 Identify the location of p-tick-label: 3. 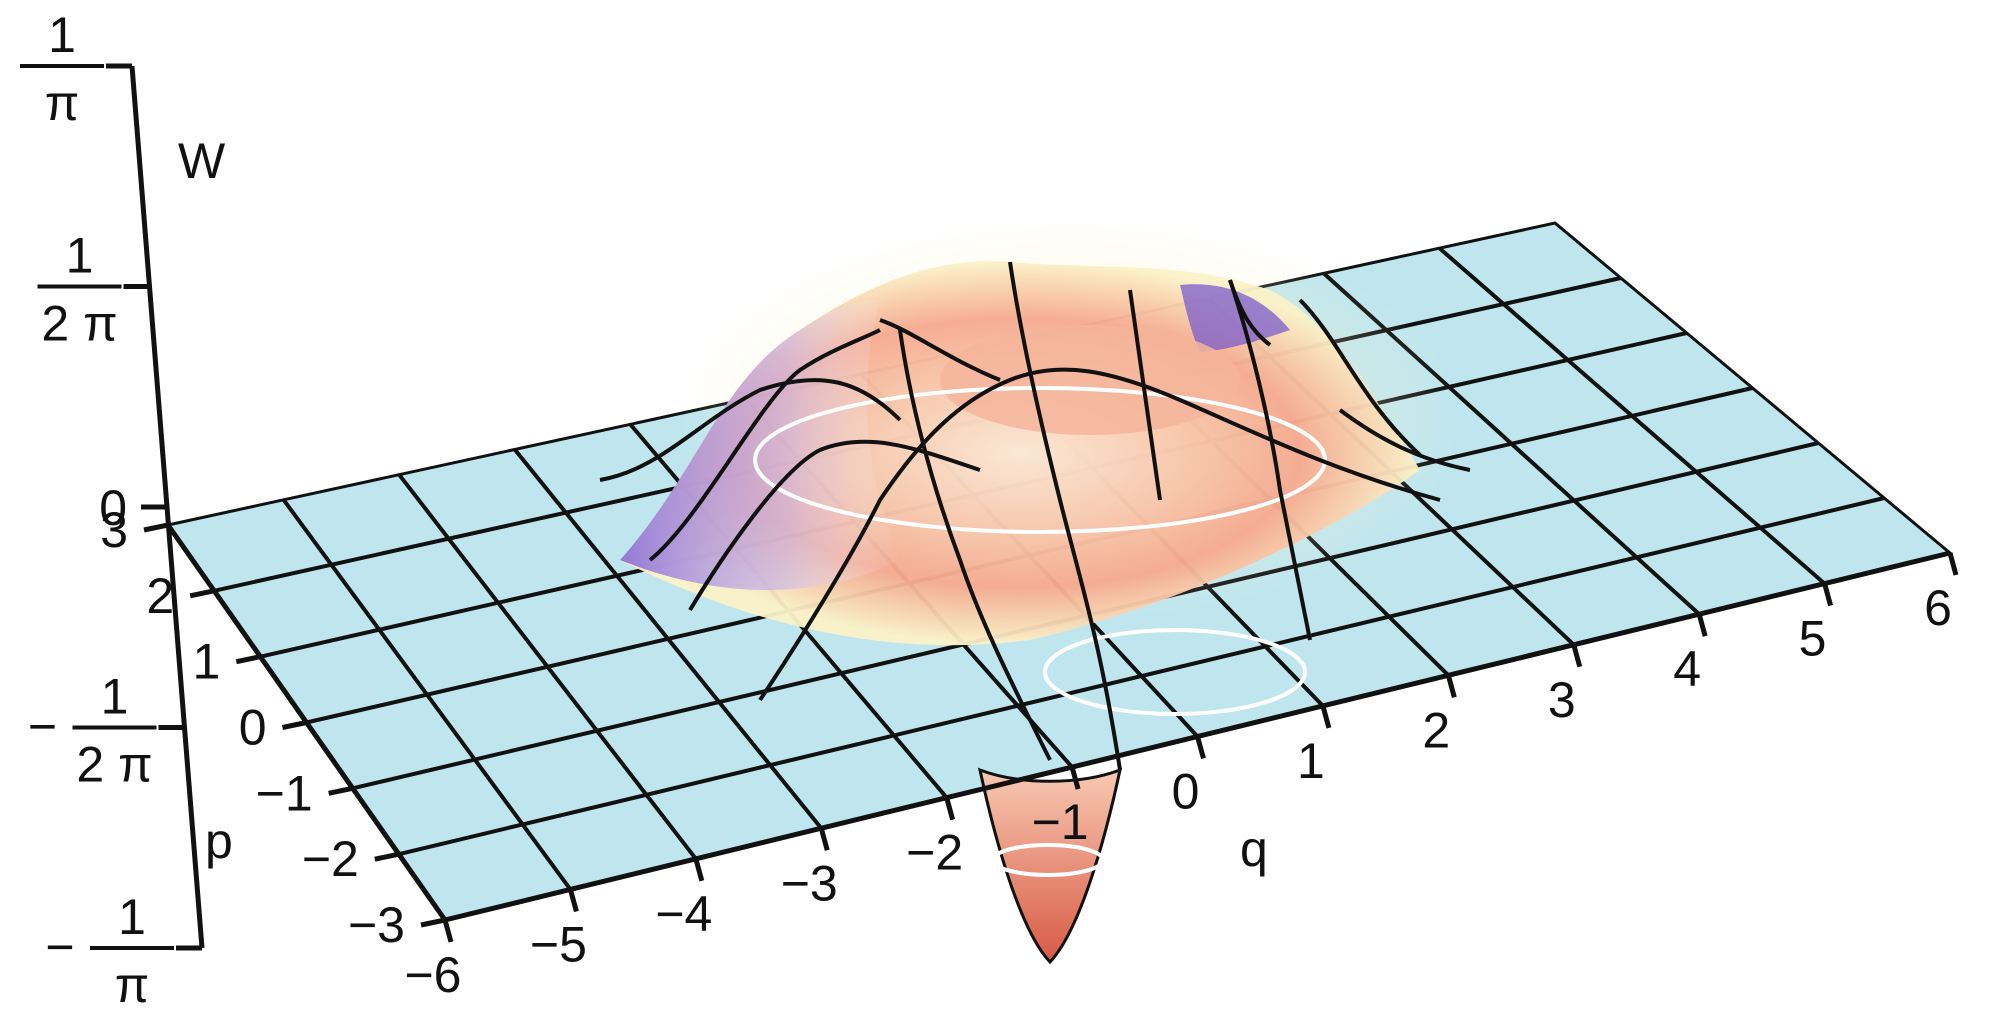
(114, 530).